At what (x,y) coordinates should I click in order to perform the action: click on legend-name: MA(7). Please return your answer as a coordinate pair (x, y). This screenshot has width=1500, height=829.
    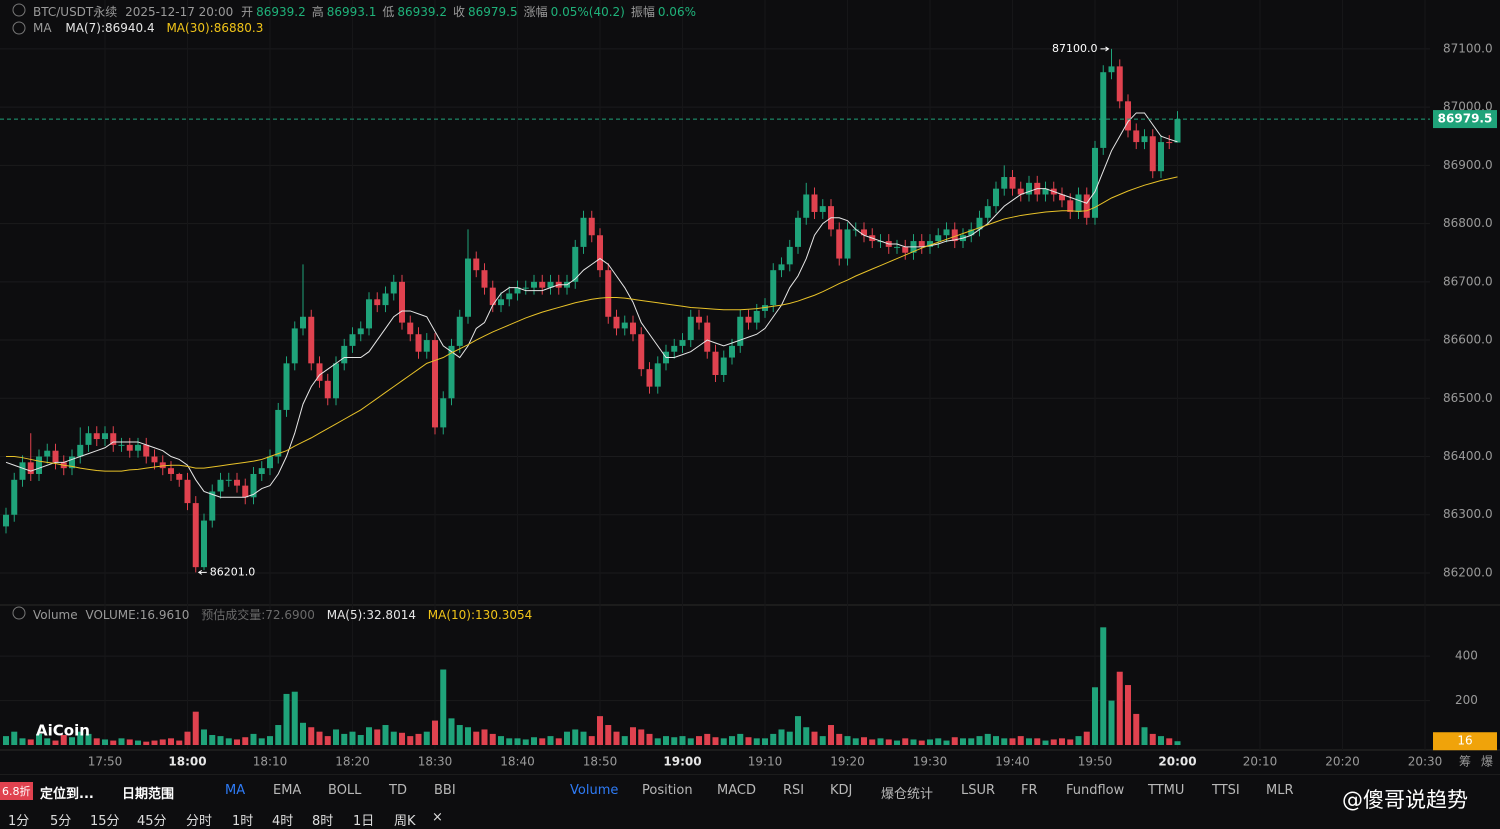
    Looking at the image, I should click on (85, 28).